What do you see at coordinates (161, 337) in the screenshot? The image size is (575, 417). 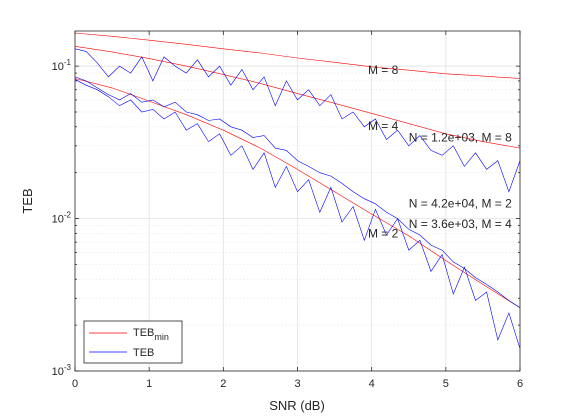 I see `legend-label-teb-min-sub: min` at bounding box center [161, 337].